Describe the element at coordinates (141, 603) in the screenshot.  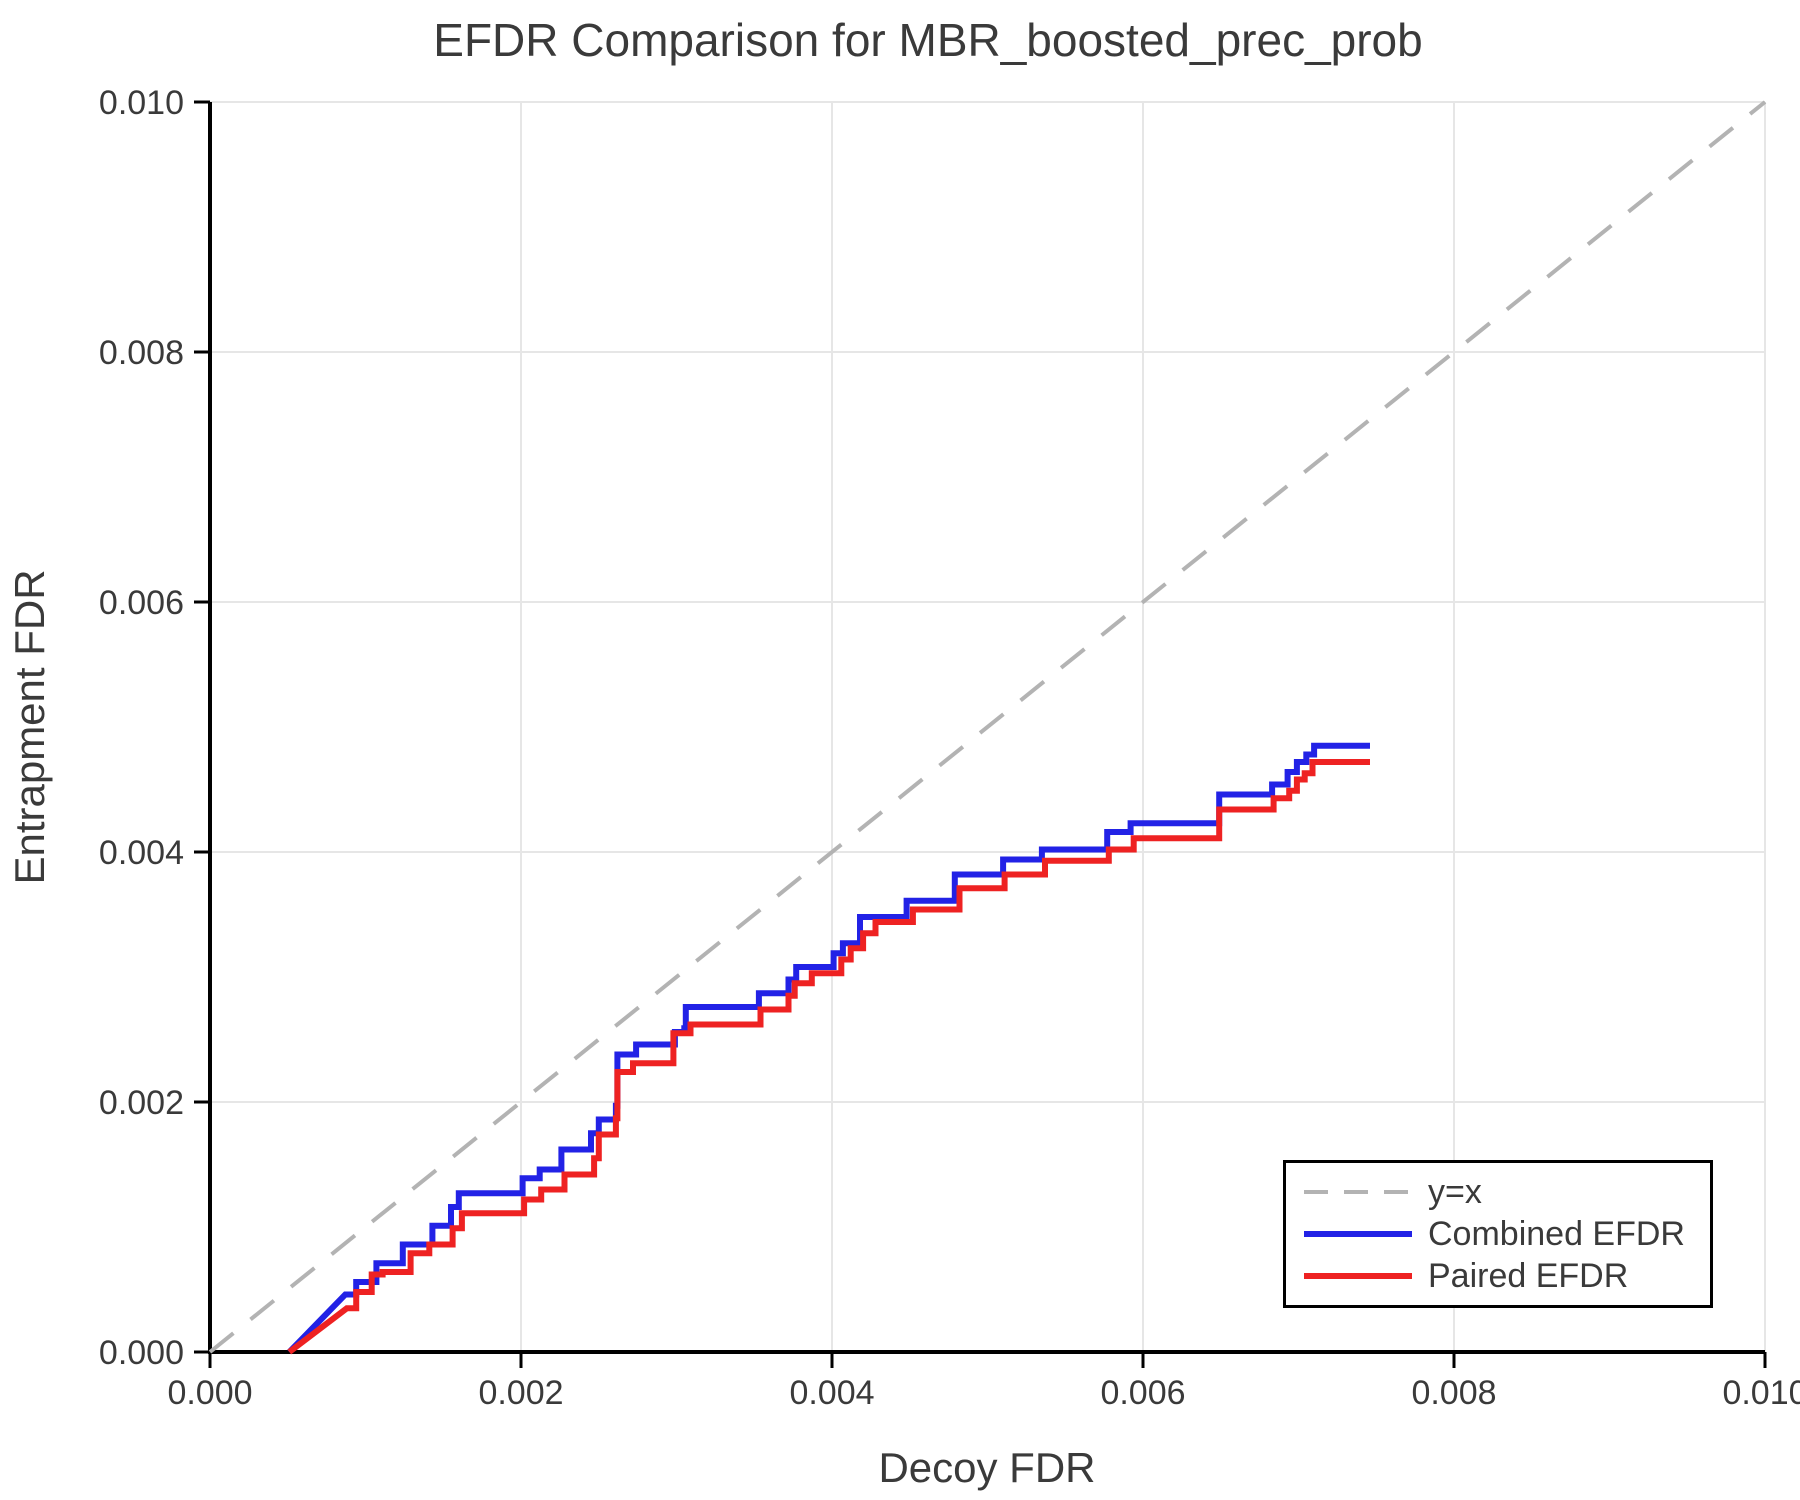
I see `y-tick-label: 0.006` at that location.